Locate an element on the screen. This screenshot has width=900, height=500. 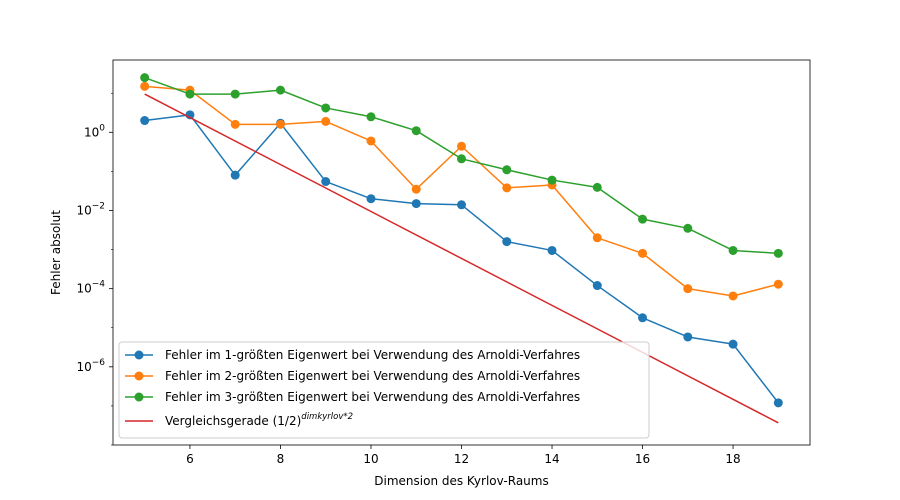
y-tick-label: 10⁰ is located at coordinates (94, 131).